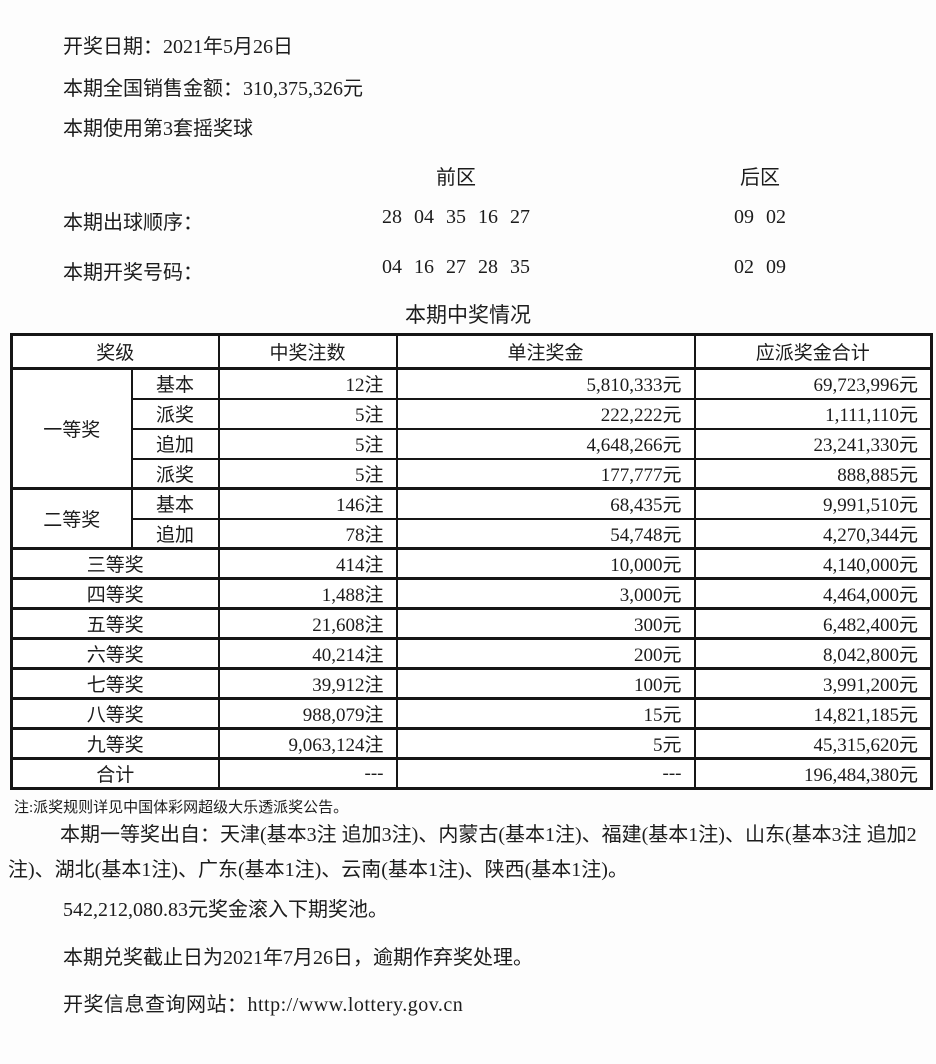  I want to click on table-row: 追加 5注 4,648,266元 23,241,330元, so click(472, 443).